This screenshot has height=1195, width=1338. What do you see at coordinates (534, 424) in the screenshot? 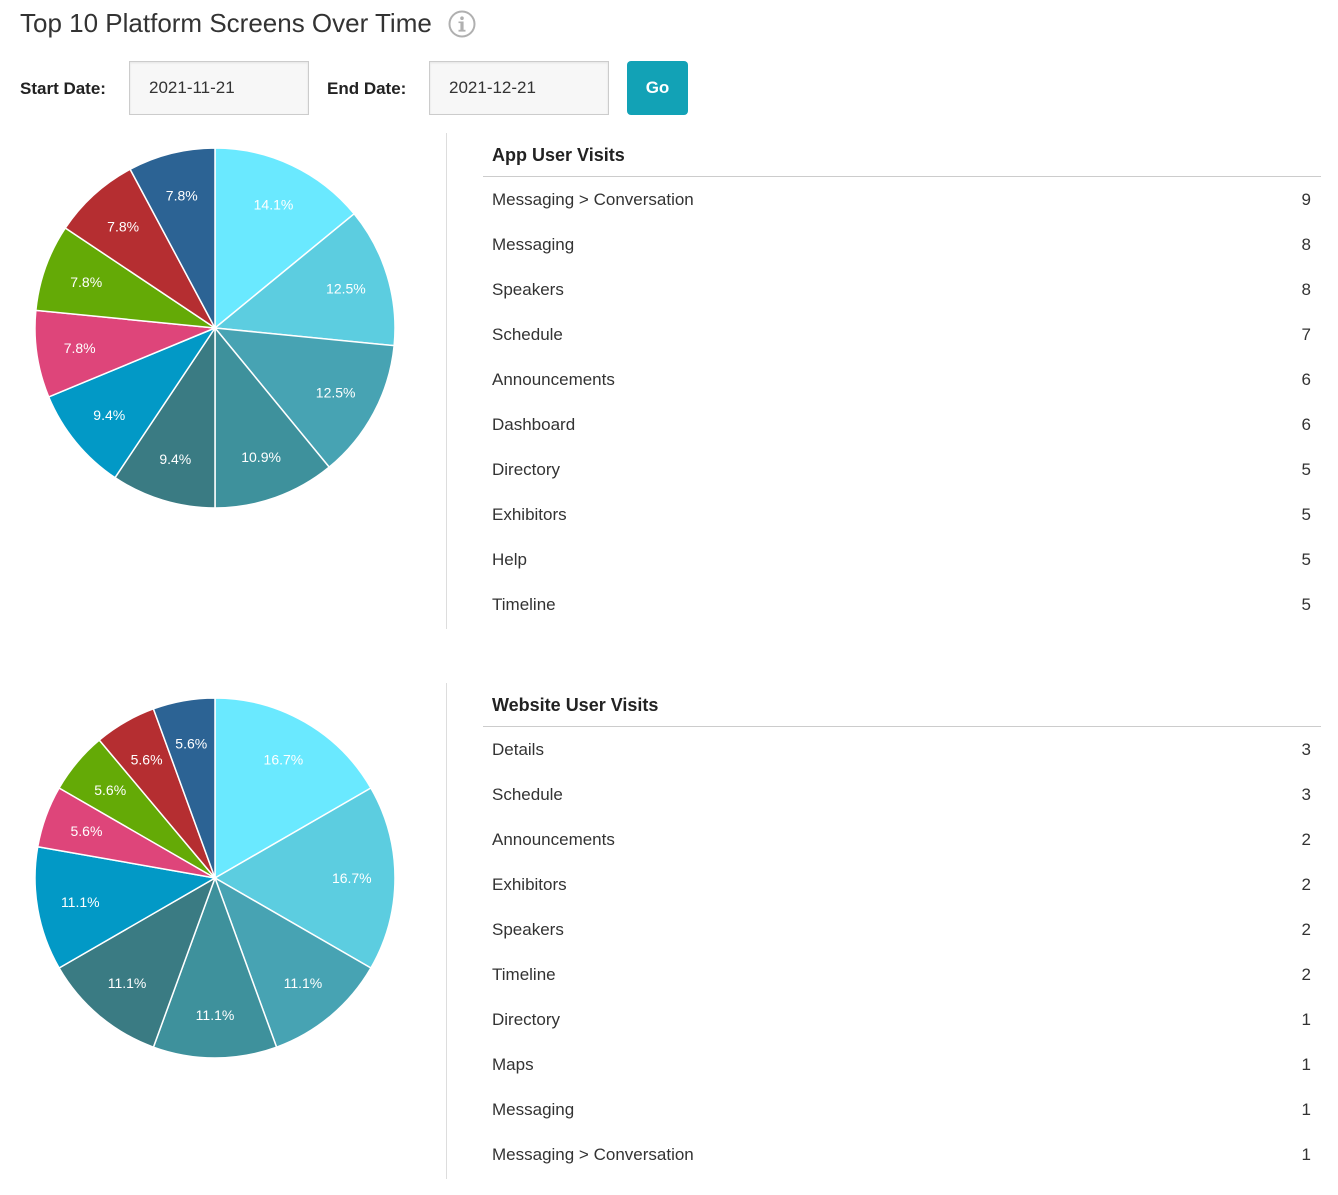
I see `screen-name: Dashboard` at bounding box center [534, 424].